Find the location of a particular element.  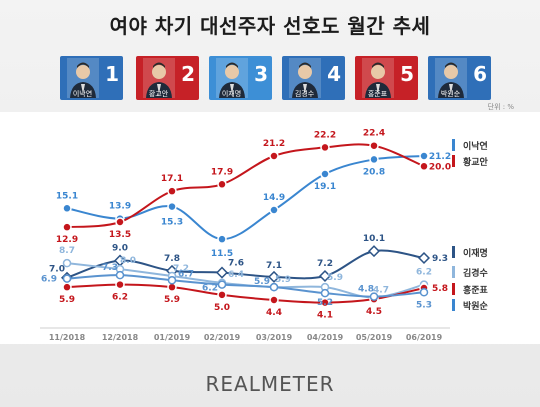

x-tick-label: 05/2019 is located at coordinates (374, 337).